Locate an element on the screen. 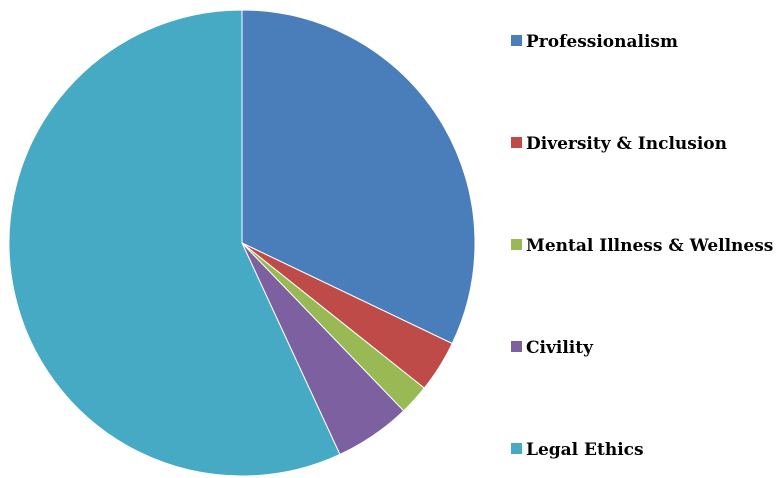  legend-item-professionalism: Professionalism is located at coordinates (594, 42).